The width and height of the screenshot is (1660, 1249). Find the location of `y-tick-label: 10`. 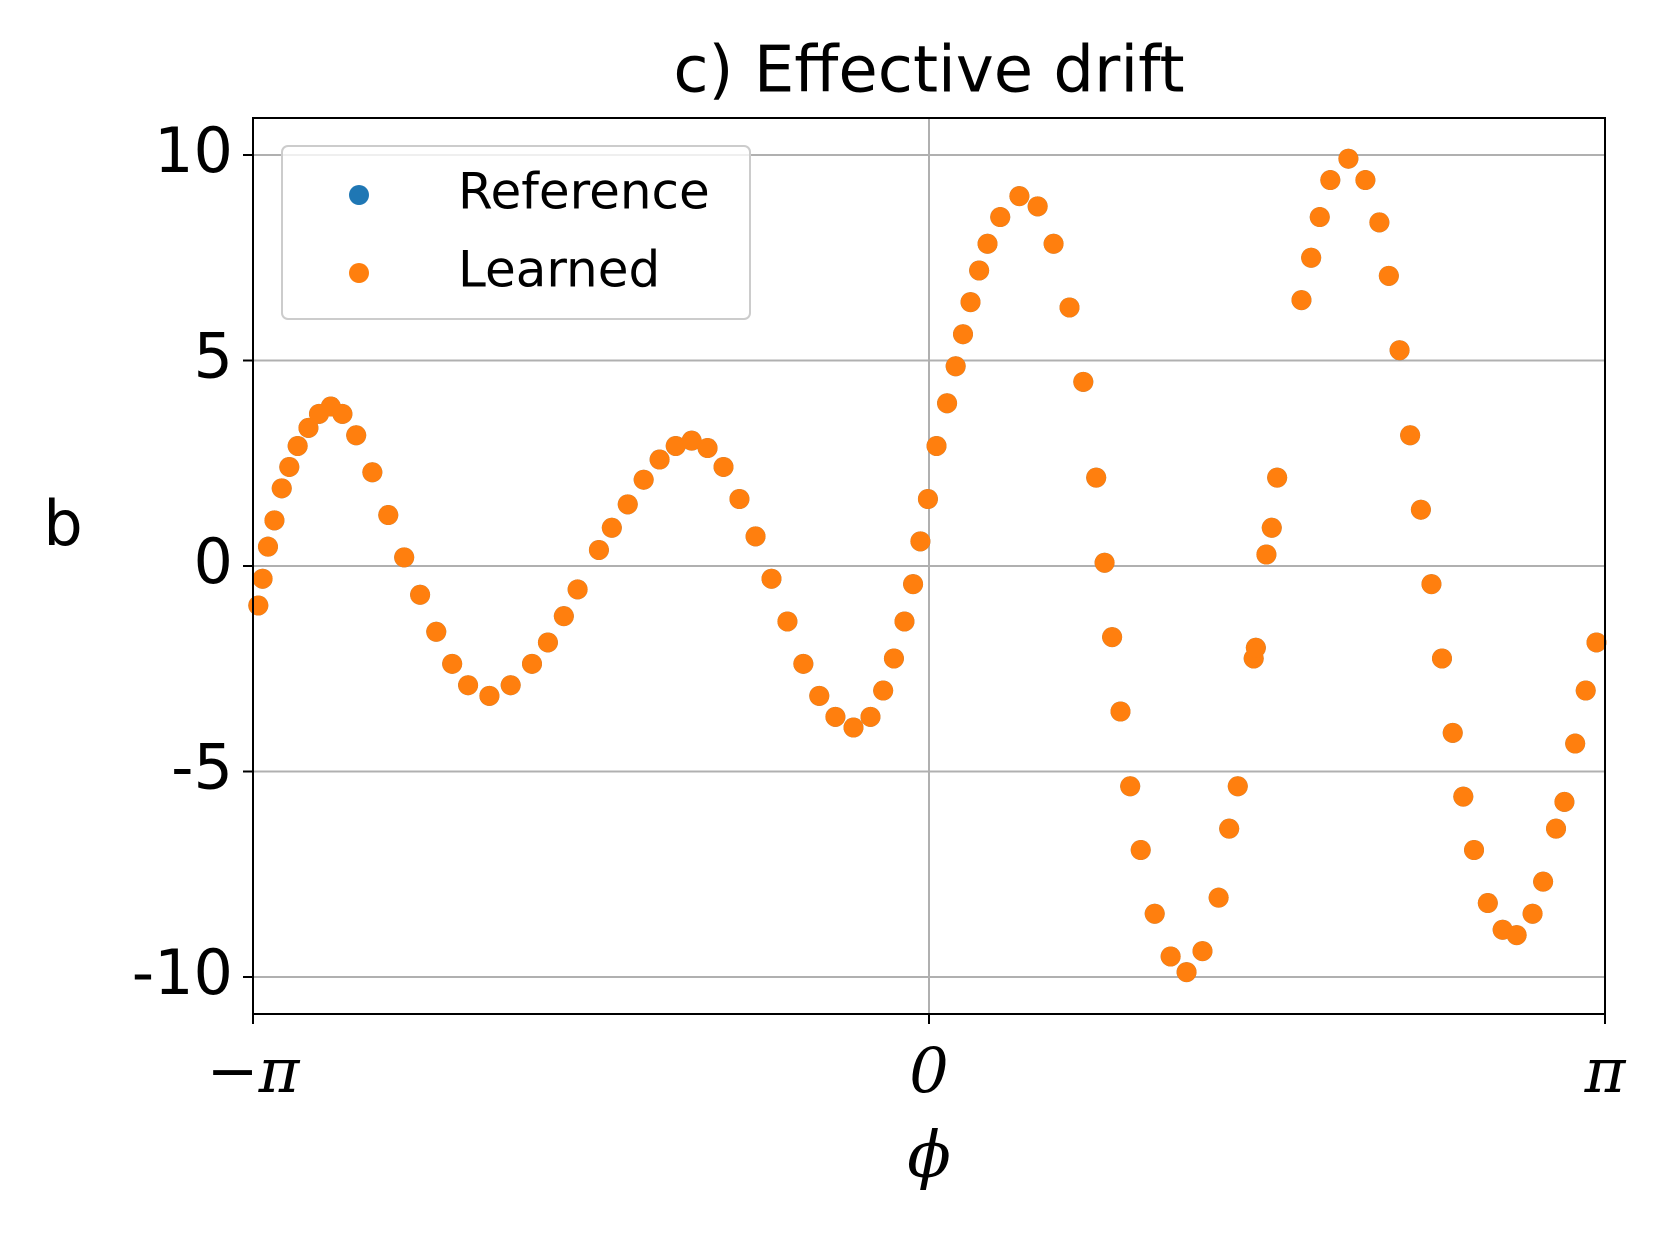

y-tick-label: 10 is located at coordinates (193, 150).